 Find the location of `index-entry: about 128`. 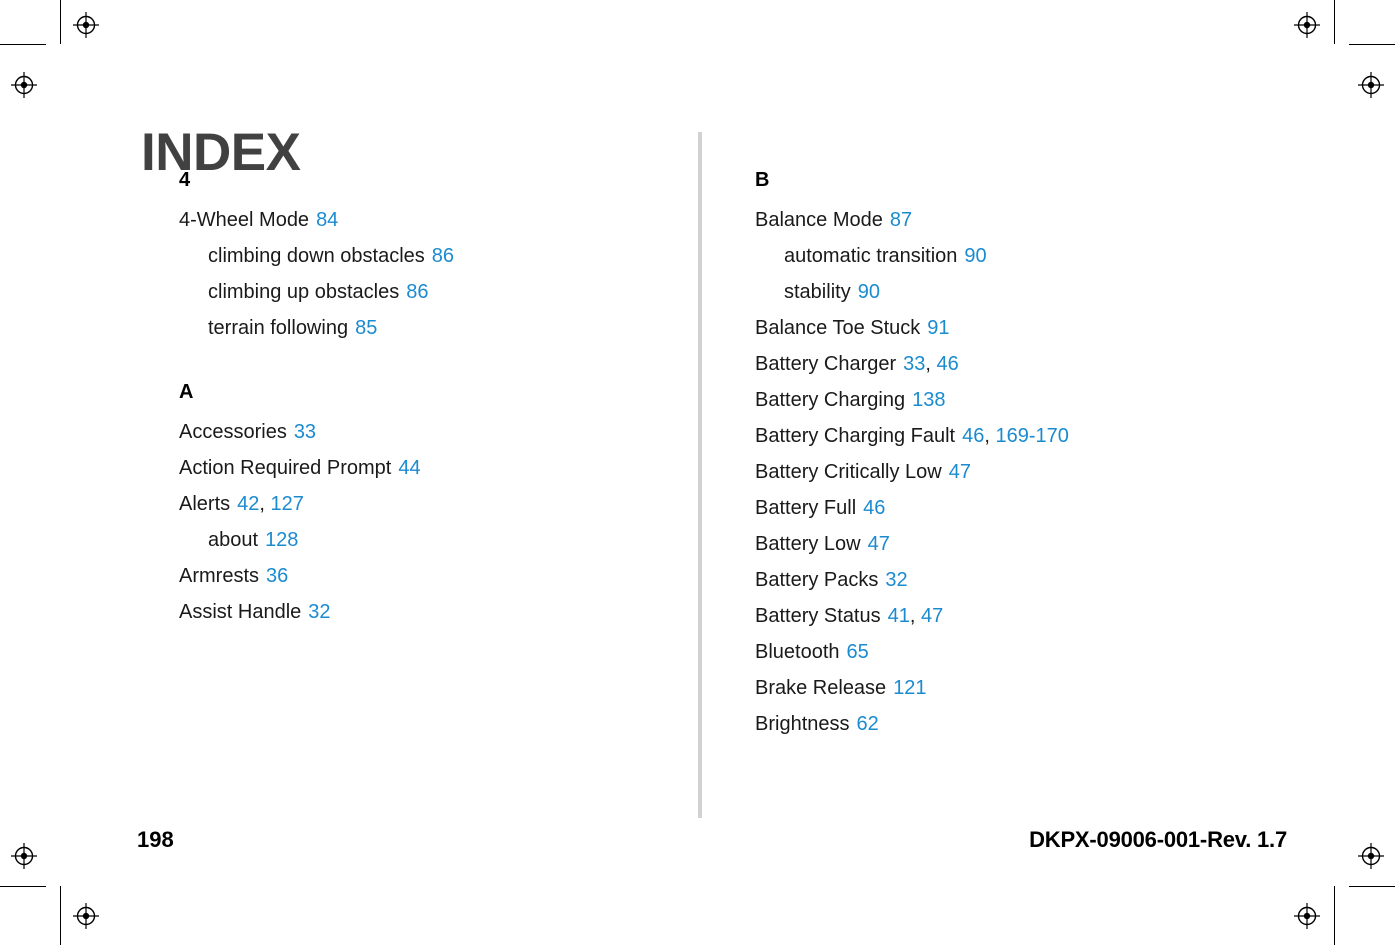

index-entry: about 128 is located at coordinates (414, 540).